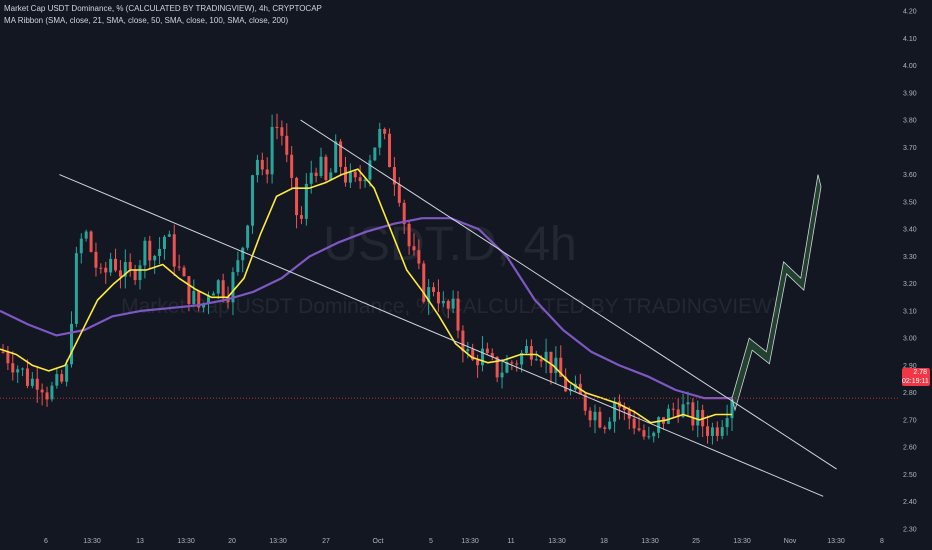  Describe the element at coordinates (910, 530) in the screenshot. I see `y-tick-label: 2.30` at that location.